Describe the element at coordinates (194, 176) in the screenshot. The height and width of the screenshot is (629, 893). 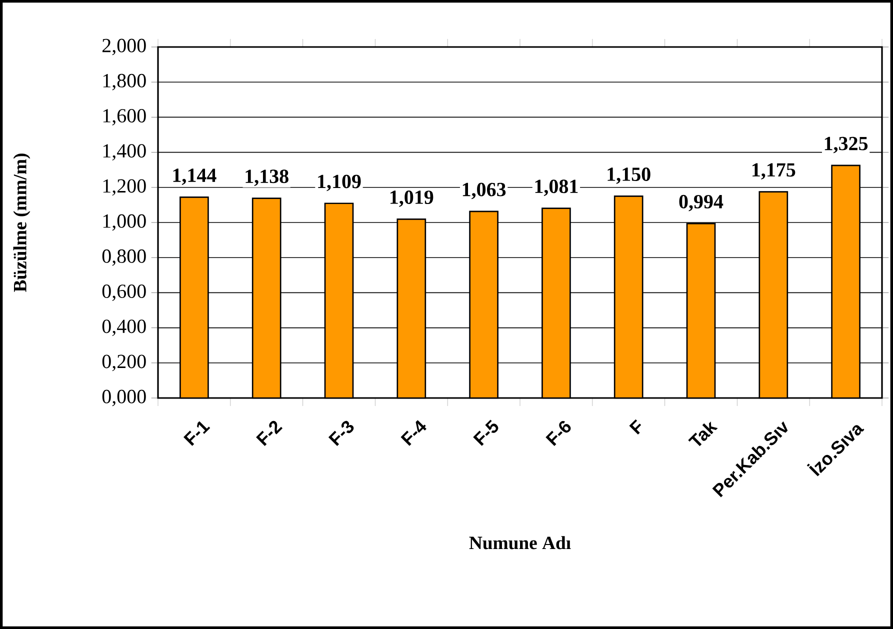
I see `data-label: 1,144` at that location.